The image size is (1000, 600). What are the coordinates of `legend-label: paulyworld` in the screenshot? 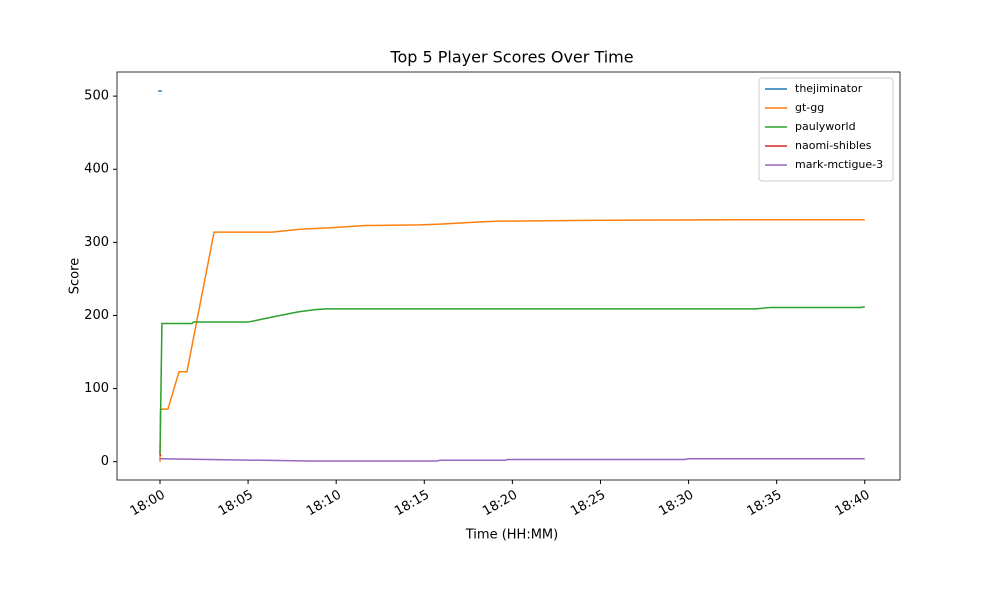 It's located at (825, 126).